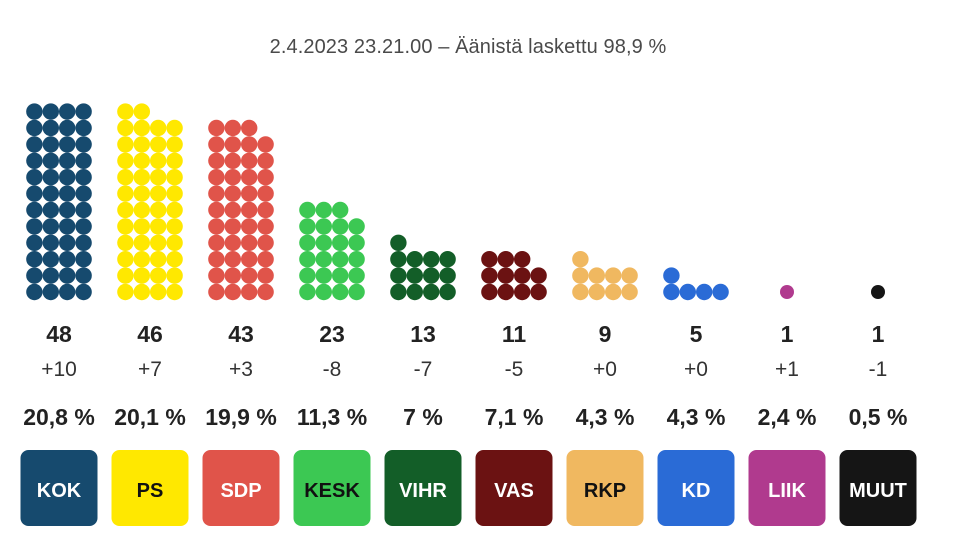 This screenshot has height=558, width=955. I want to click on seat-count-label: 1, so click(787, 334).